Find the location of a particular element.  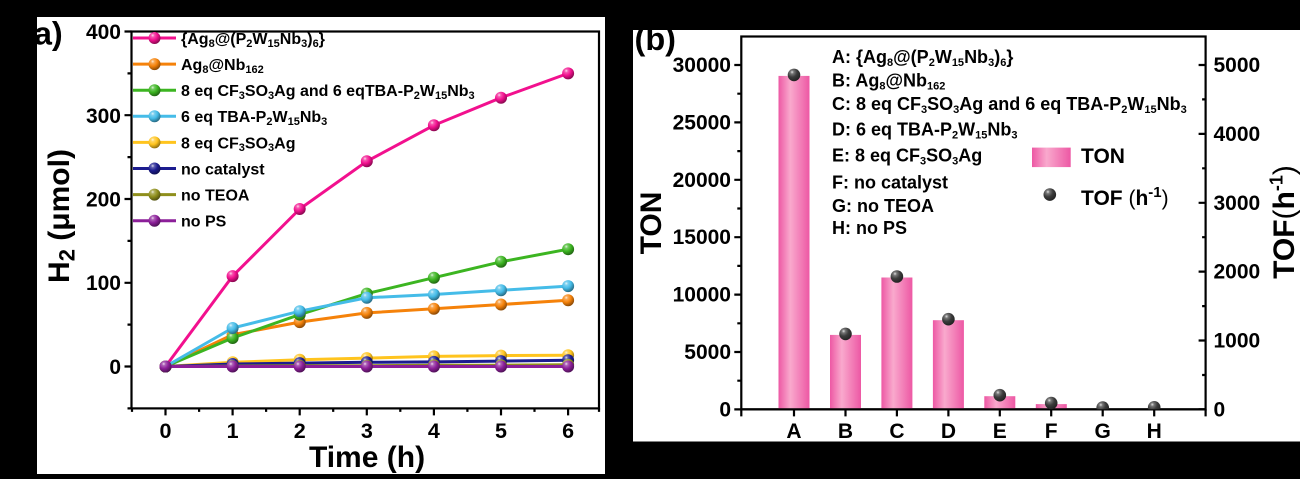

svg-text: Time (h) is located at coordinates (367, 457).